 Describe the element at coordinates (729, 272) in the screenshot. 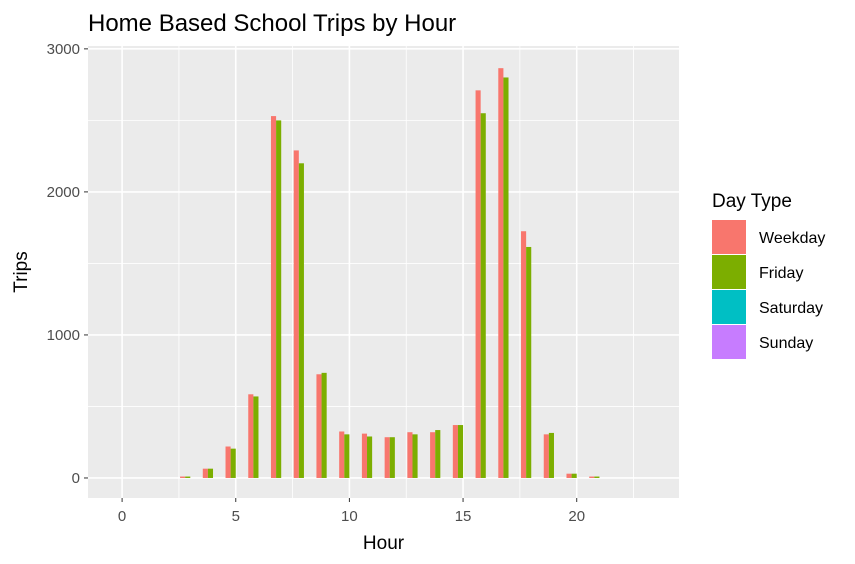

I see `legend-key-friday` at that location.